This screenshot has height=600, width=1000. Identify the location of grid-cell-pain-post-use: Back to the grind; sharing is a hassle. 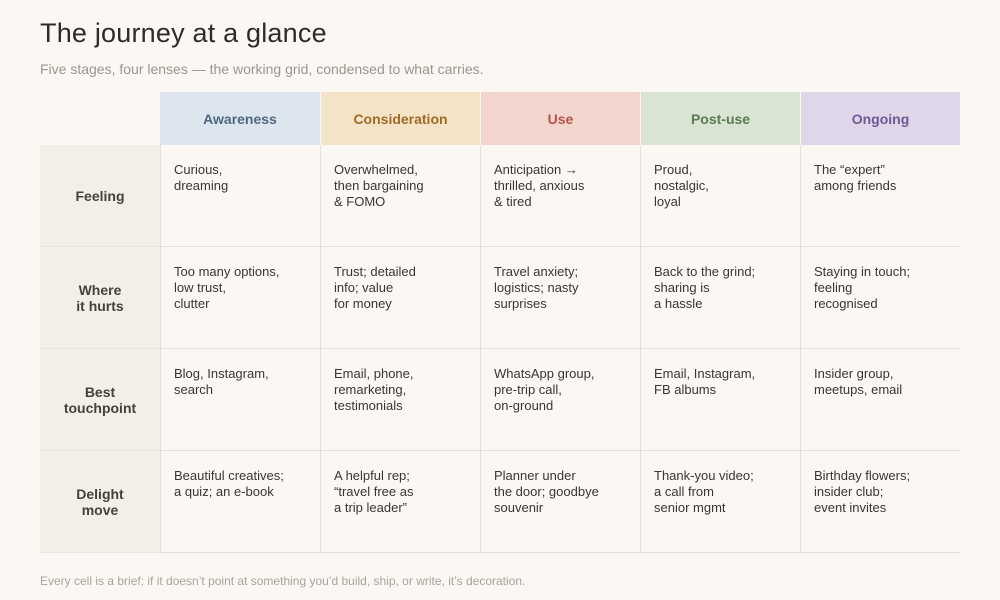
(720, 298).